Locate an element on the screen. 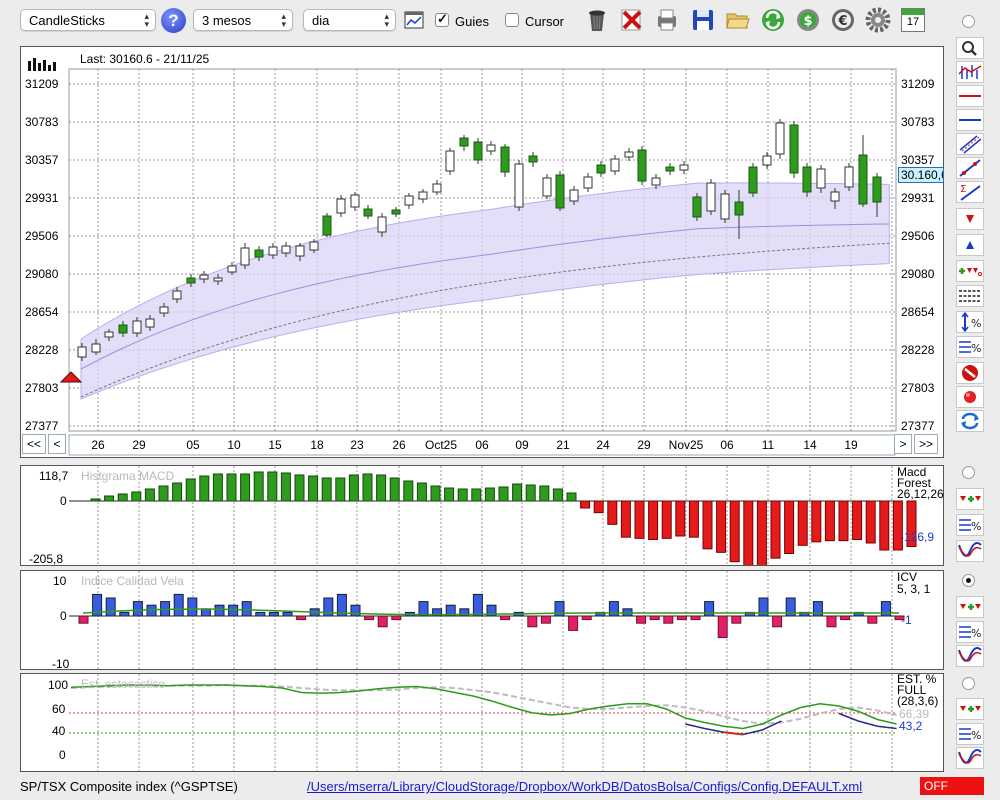  signals-icon is located at coordinates (970, 499).